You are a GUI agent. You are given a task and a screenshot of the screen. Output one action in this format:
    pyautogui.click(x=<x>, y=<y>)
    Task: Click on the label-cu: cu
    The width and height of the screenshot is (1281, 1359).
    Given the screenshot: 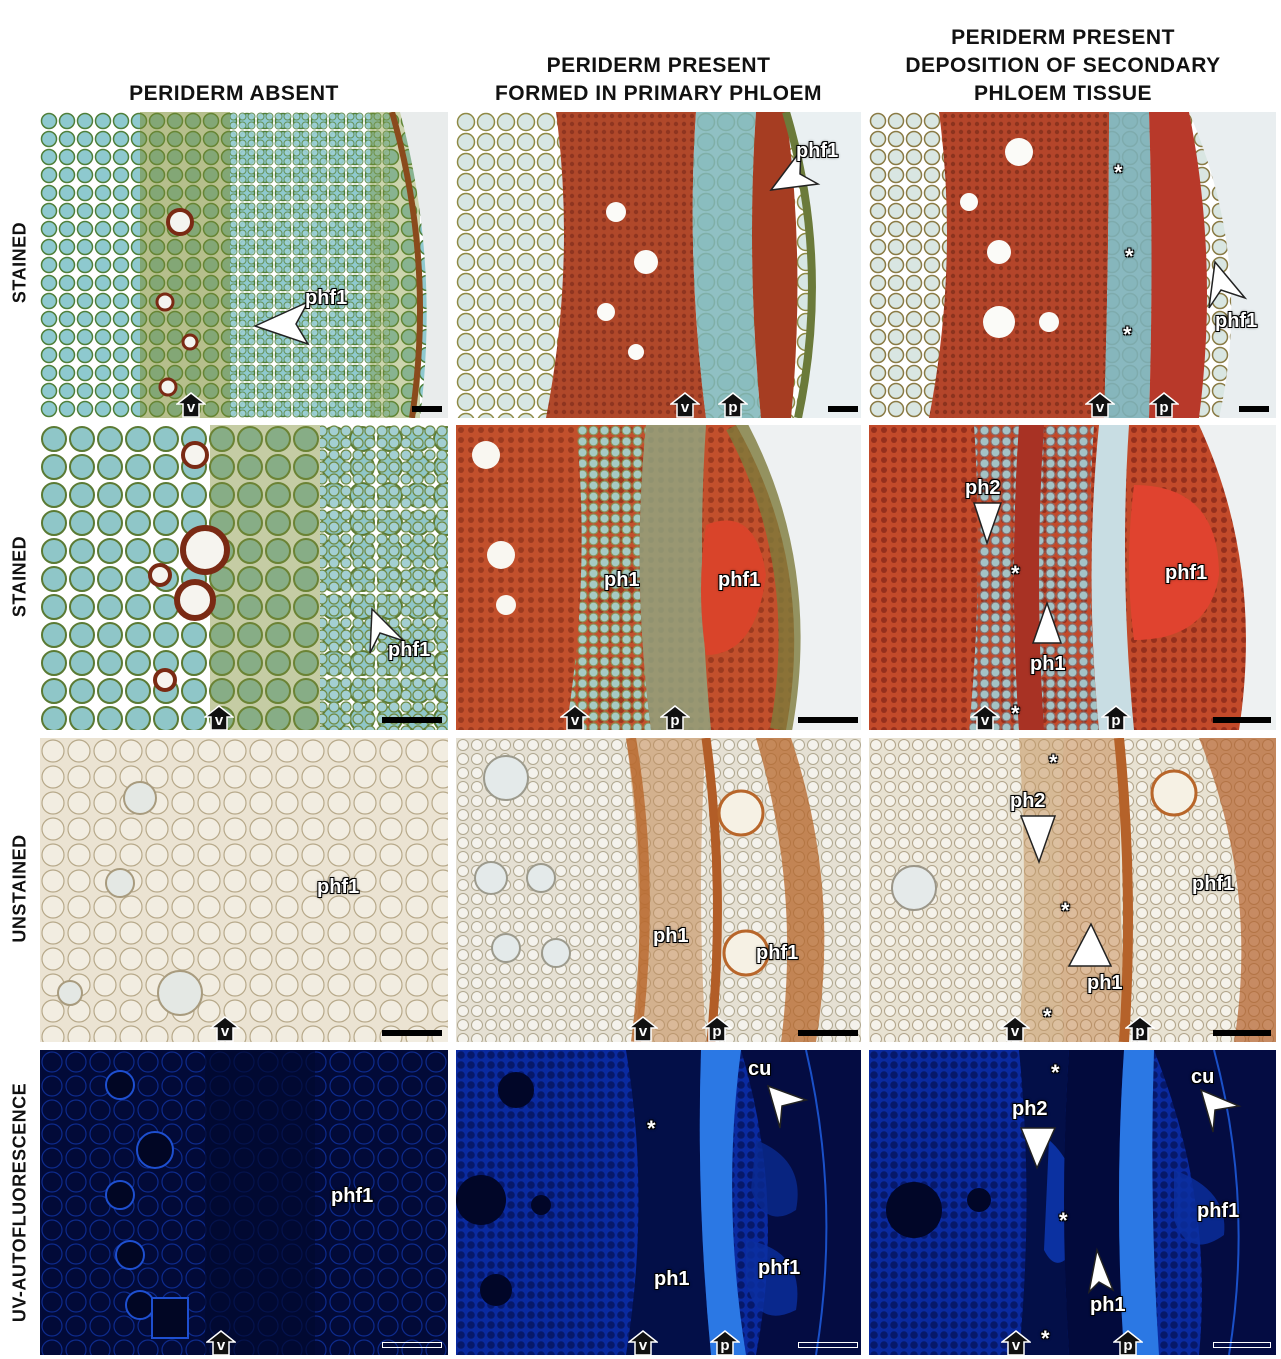 What is the action you would take?
    pyautogui.click(x=1203, y=1077)
    